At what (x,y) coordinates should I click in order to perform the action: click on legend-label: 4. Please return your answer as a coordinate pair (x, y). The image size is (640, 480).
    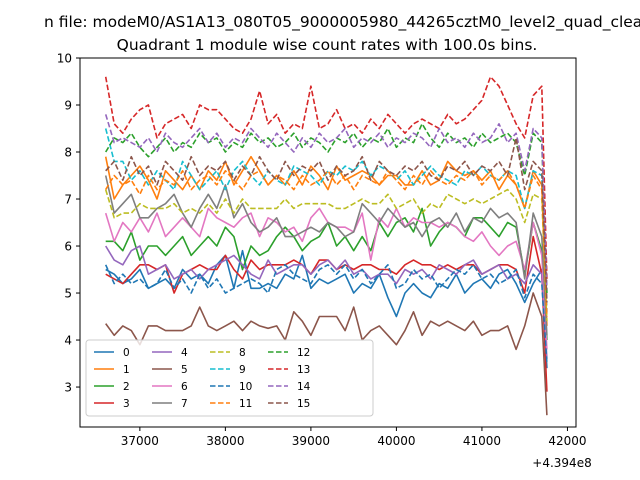
    Looking at the image, I should click on (184, 353).